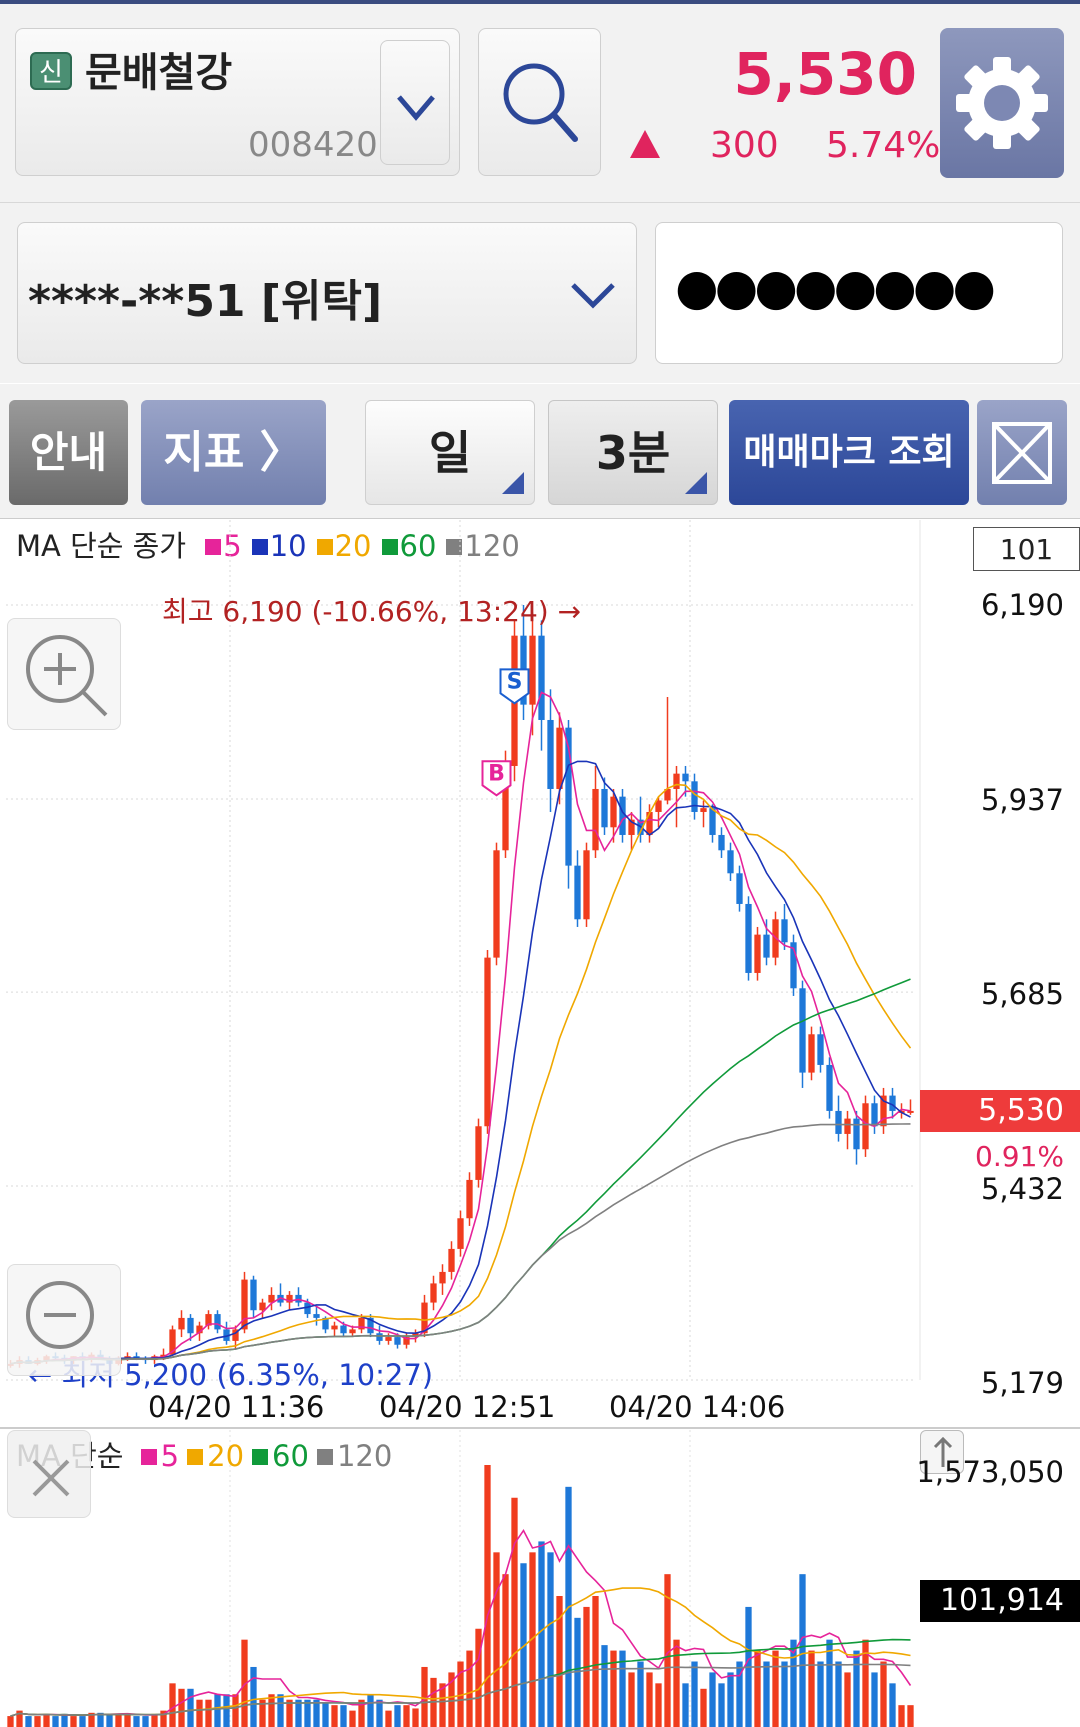 The image size is (1080, 1727). What do you see at coordinates (64, 1320) in the screenshot?
I see `zoom-out-button` at bounding box center [64, 1320].